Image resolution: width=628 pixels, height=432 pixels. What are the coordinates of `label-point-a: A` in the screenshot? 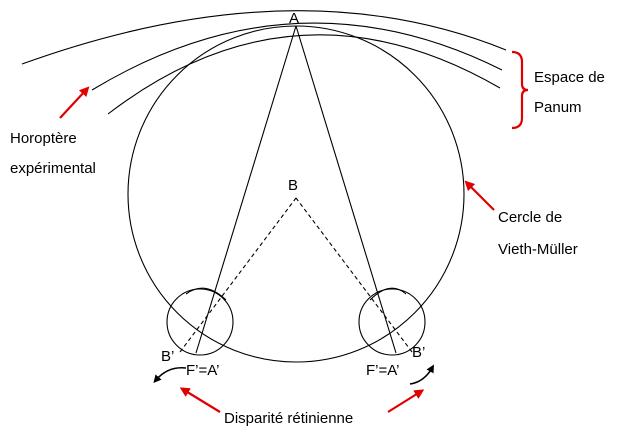 It's located at (294, 18).